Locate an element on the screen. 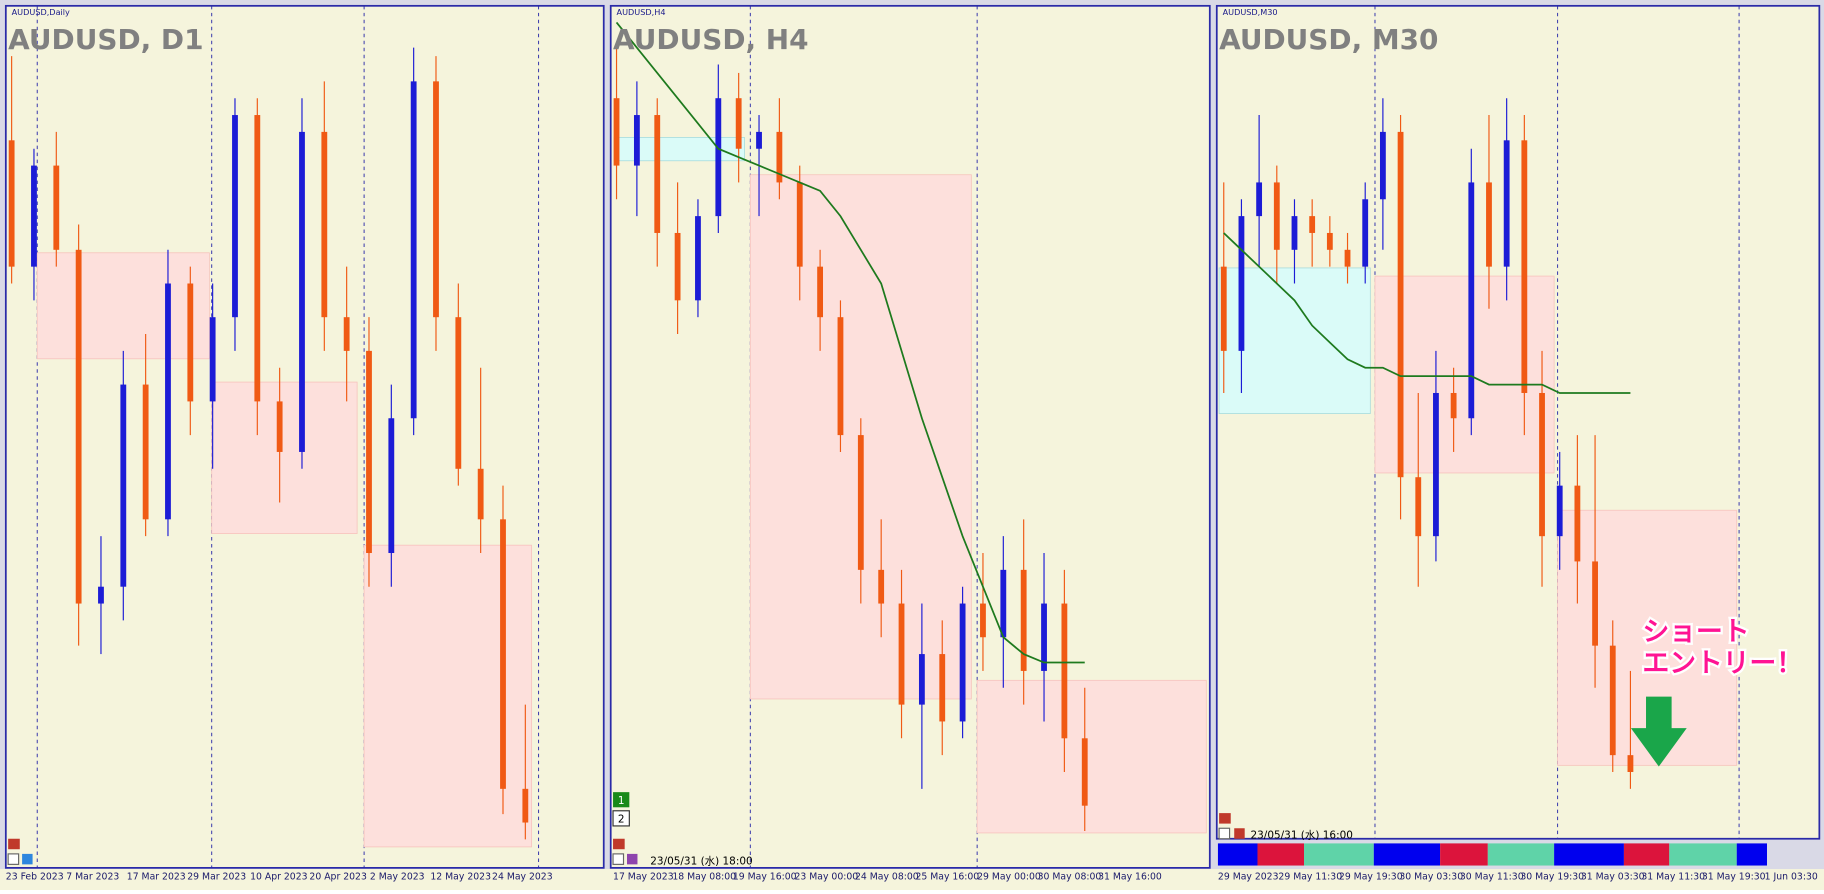 The image size is (1824, 894). x-label: 29 May 00:00 is located at coordinates (1009, 877).